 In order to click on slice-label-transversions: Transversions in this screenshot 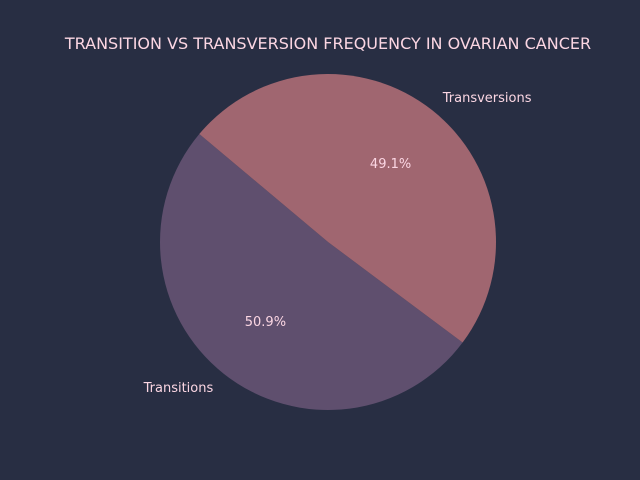, I will do `click(487, 98)`.